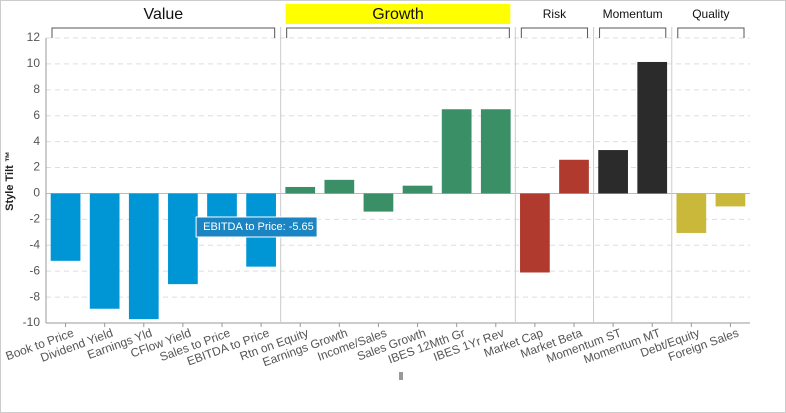 Image resolution: width=786 pixels, height=413 pixels. What do you see at coordinates (34, 63) in the screenshot?
I see `y-tick-label: 10` at bounding box center [34, 63].